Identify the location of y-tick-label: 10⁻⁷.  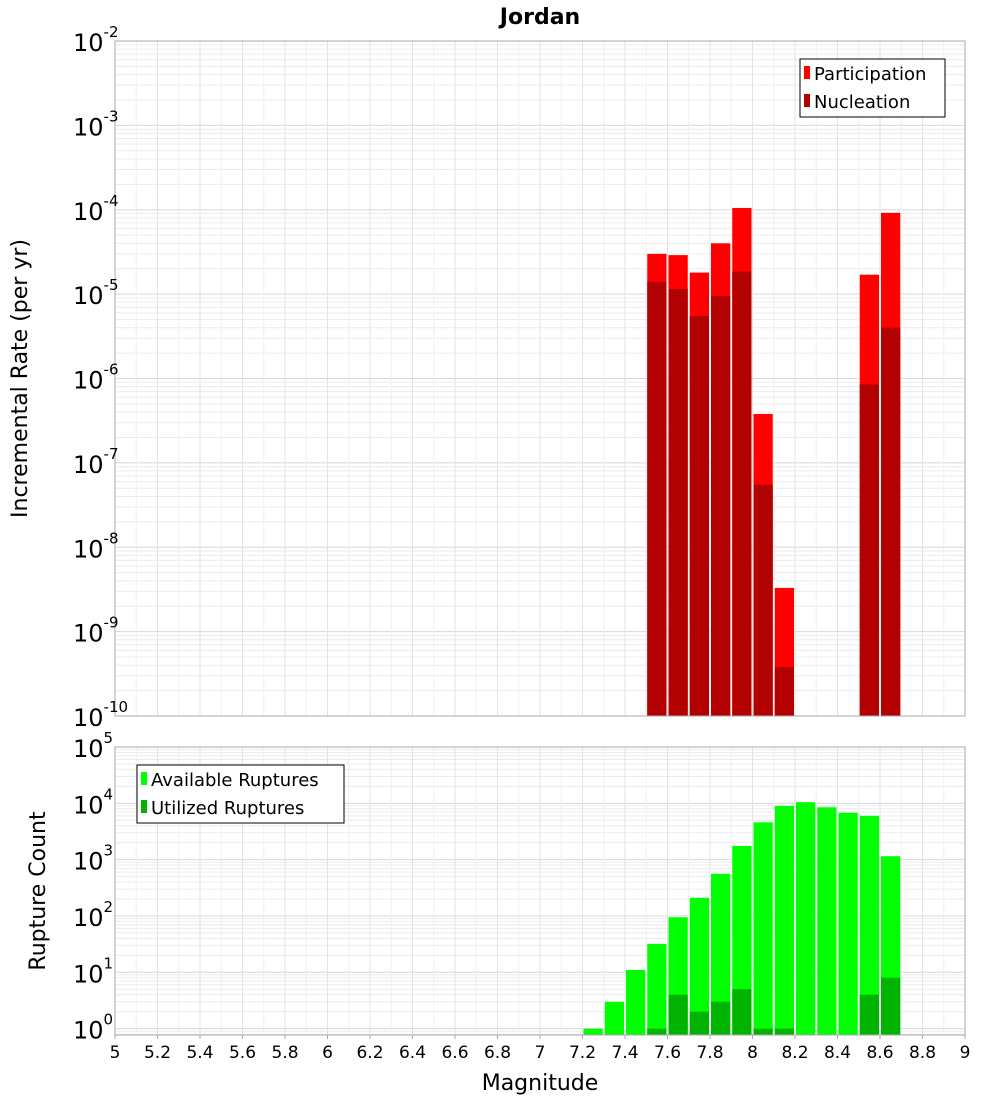
(96, 462).